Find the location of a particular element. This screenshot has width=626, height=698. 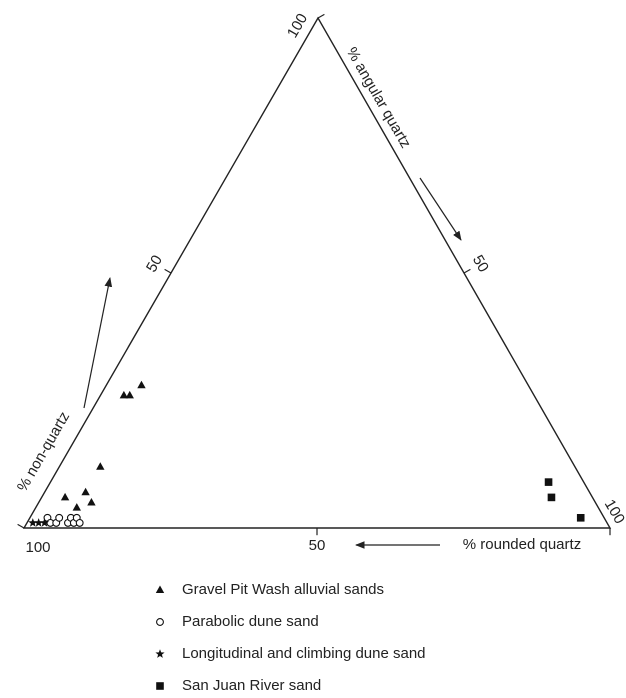

axis-title: % non-quartz is located at coordinates (43, 452).